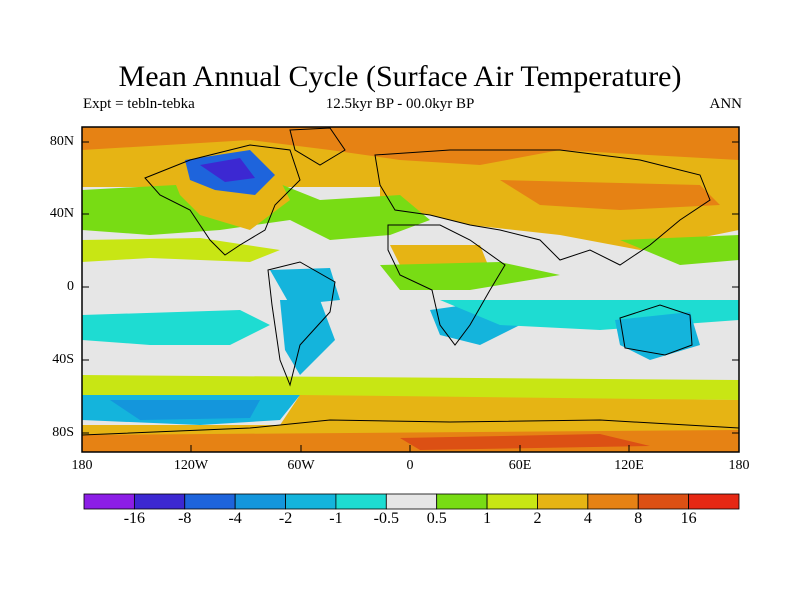  What do you see at coordinates (487, 518) in the screenshot?
I see `colorbar-tick-label: 1` at bounding box center [487, 518].